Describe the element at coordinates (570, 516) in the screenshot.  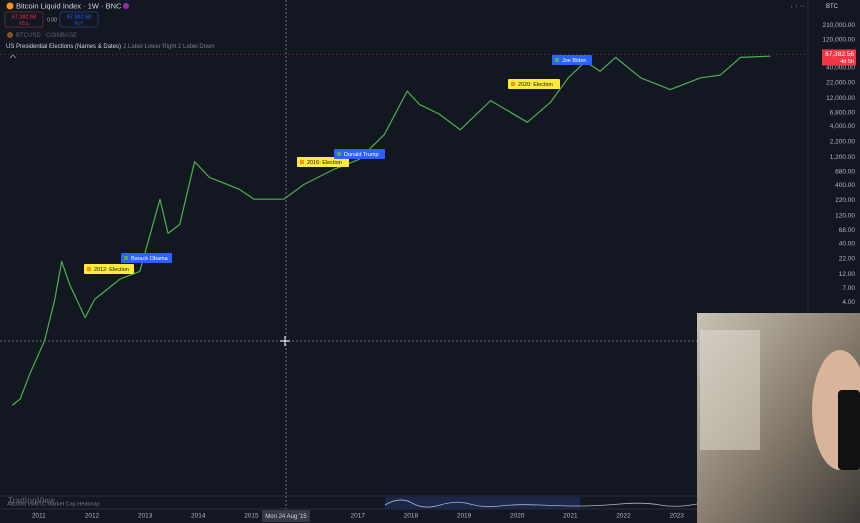
I see `x-tick-label: 2021` at that location.